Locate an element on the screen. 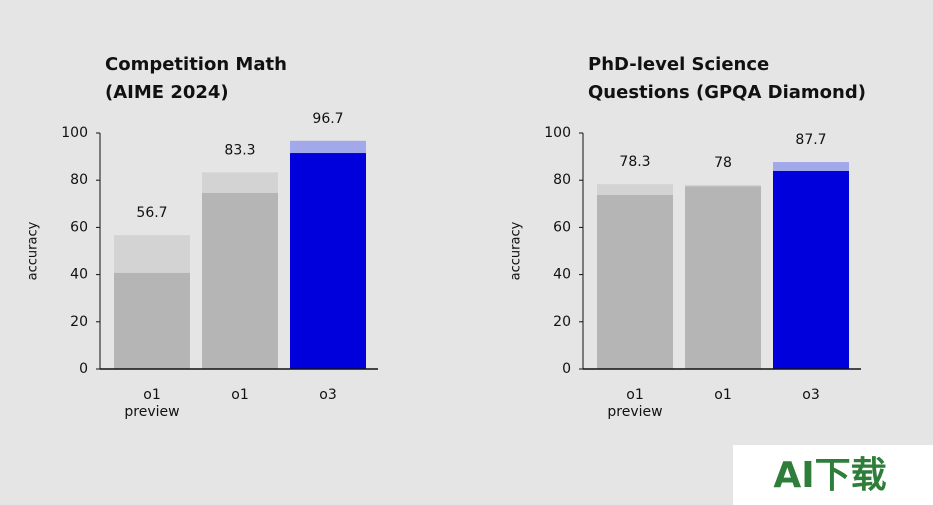  watermark-box is located at coordinates (833, 475).